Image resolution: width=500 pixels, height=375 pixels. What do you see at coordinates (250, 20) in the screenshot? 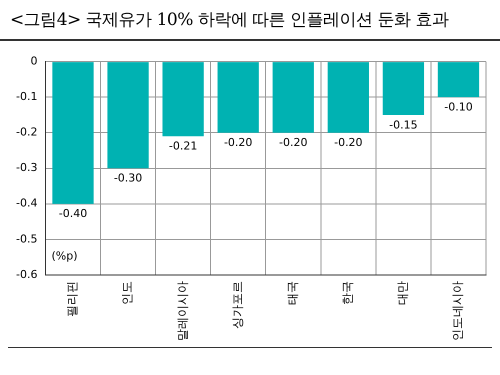
I see `chart-title: <그림4> 국제유가 10% 하락에 따른 인플레이션 둔화 효과` at bounding box center [250, 20].